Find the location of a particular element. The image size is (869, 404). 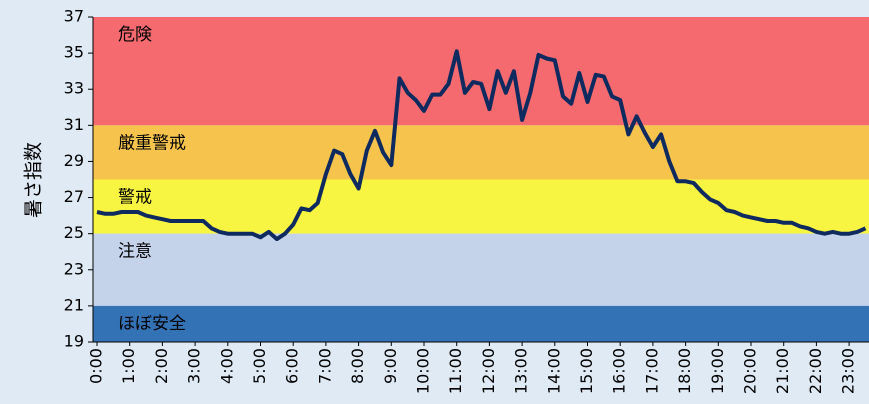

x-tick-label: 12:00 is located at coordinates (488, 371).